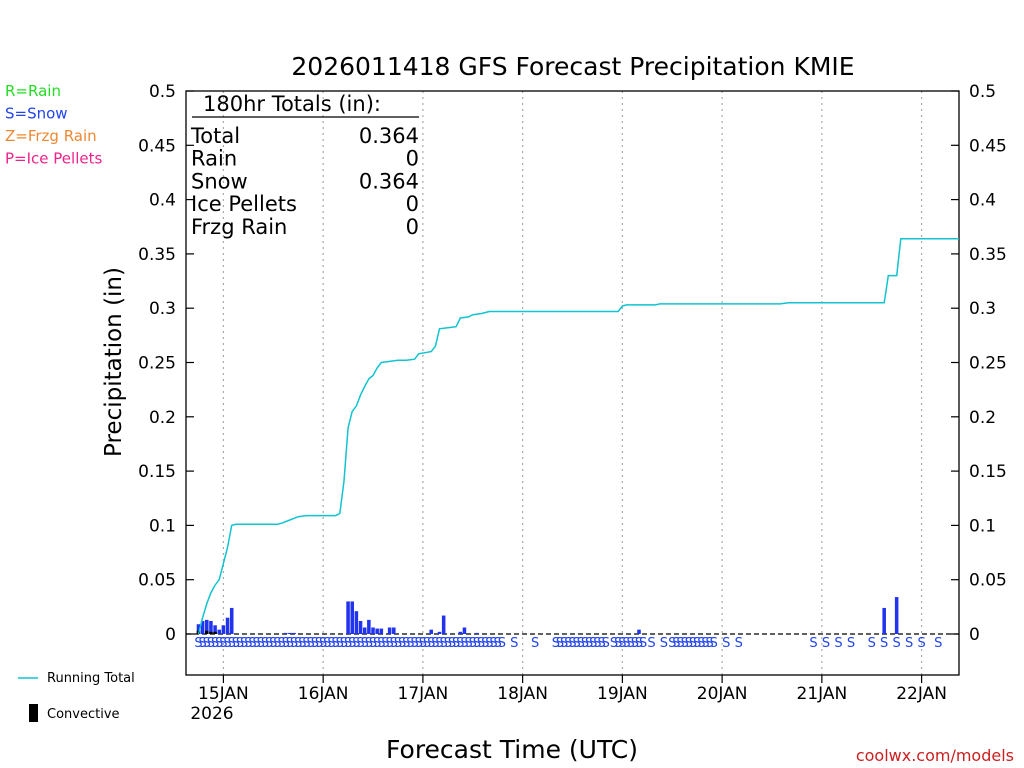 This screenshot has width=1024, height=768. Describe the element at coordinates (162, 418) in the screenshot. I see `y-tick-label: 0.2` at that location.